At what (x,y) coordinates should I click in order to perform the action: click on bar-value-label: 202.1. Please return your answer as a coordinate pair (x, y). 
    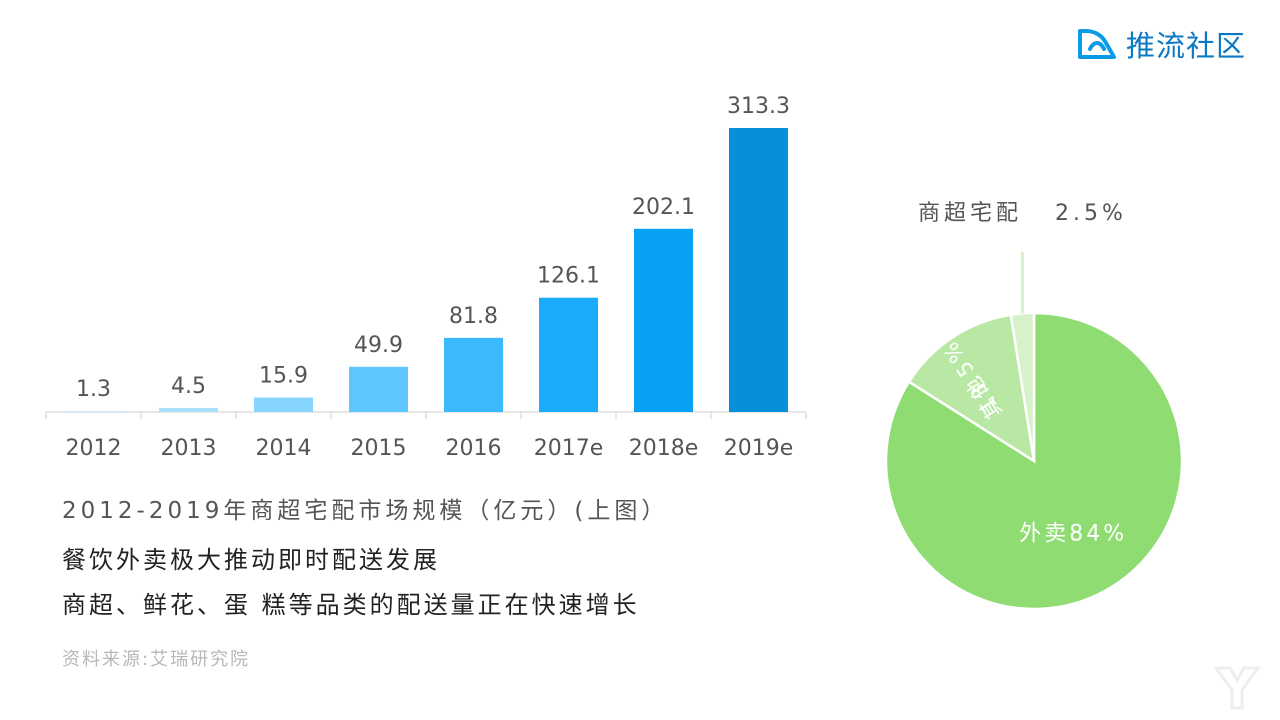
    Looking at the image, I should click on (663, 207).